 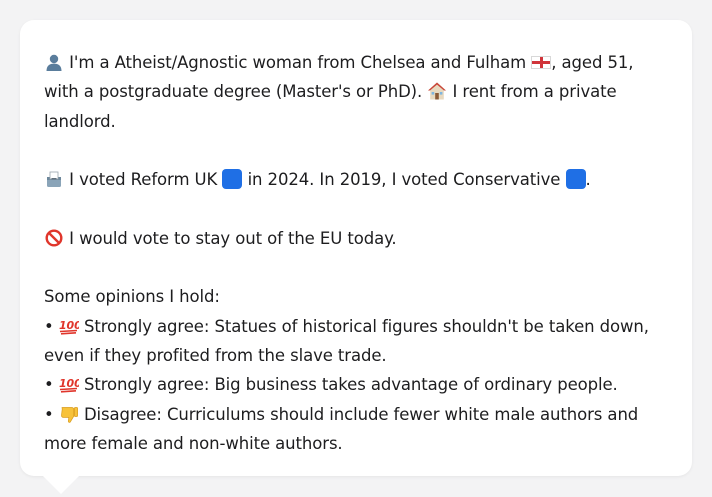 I want to click on england-flag-icon, so click(x=541, y=62).